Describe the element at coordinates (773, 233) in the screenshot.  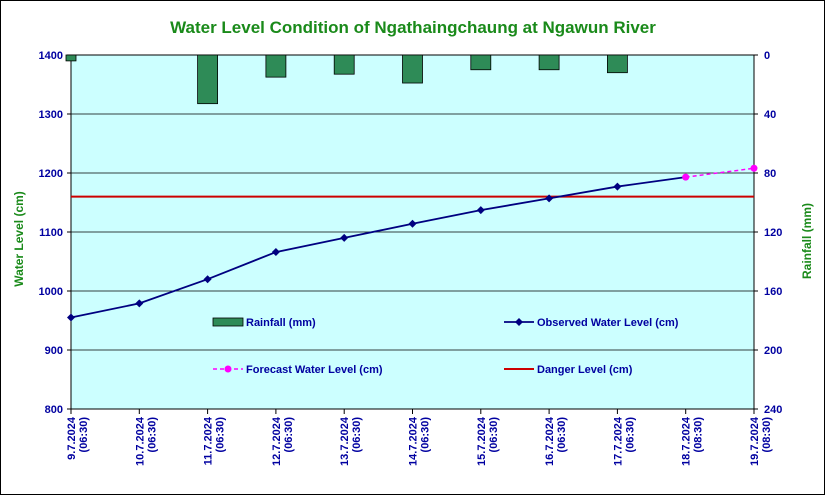
I see `y2-tick-label: 120` at that location.